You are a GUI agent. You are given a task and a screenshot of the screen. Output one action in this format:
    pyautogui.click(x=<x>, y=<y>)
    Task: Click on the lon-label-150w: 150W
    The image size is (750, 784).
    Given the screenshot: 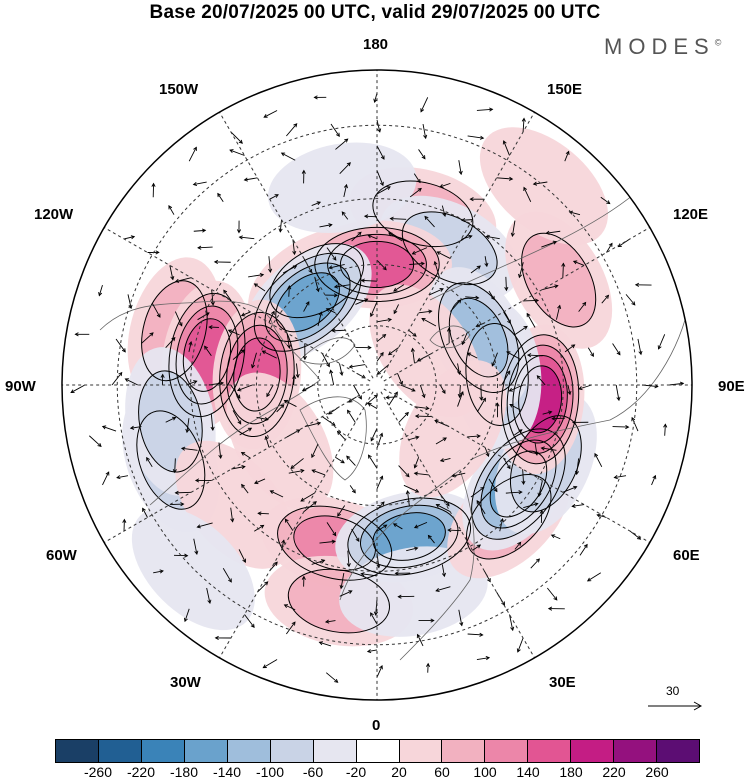 What is the action you would take?
    pyautogui.click(x=178, y=89)
    